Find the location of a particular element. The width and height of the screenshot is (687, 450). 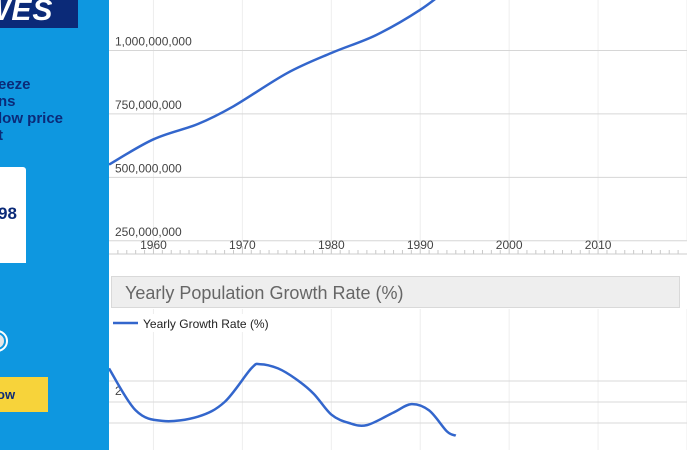

ad-brand-logo: WES is located at coordinates (39, 14).